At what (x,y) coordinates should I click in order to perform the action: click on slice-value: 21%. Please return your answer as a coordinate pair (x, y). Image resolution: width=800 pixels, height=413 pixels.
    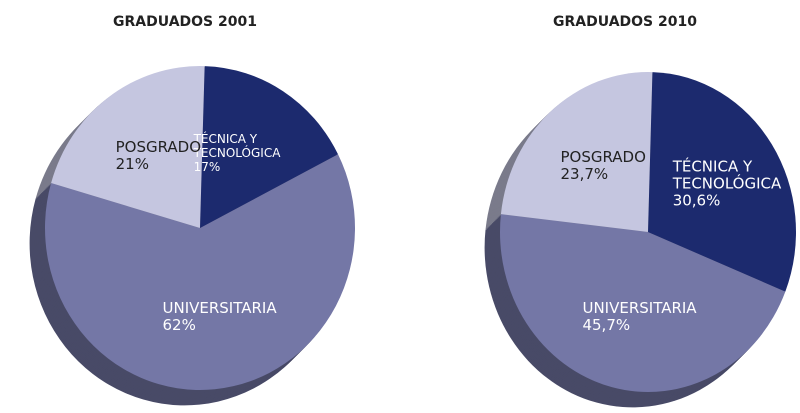
    Looking at the image, I should click on (132, 163).